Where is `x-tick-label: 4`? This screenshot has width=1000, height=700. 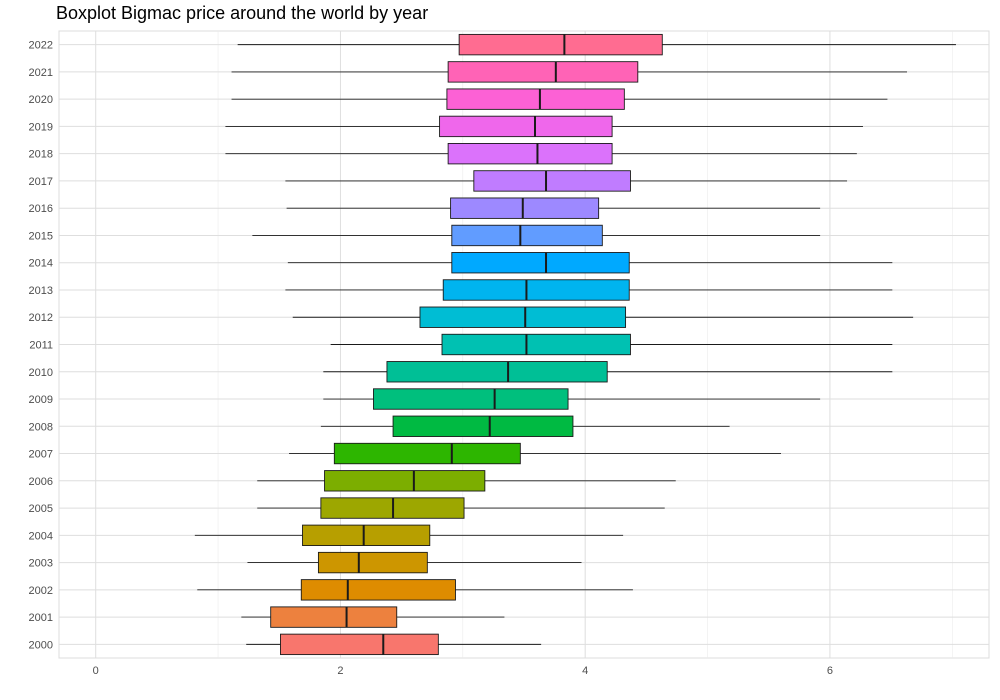
x-tick-label: 4 is located at coordinates (585, 671).